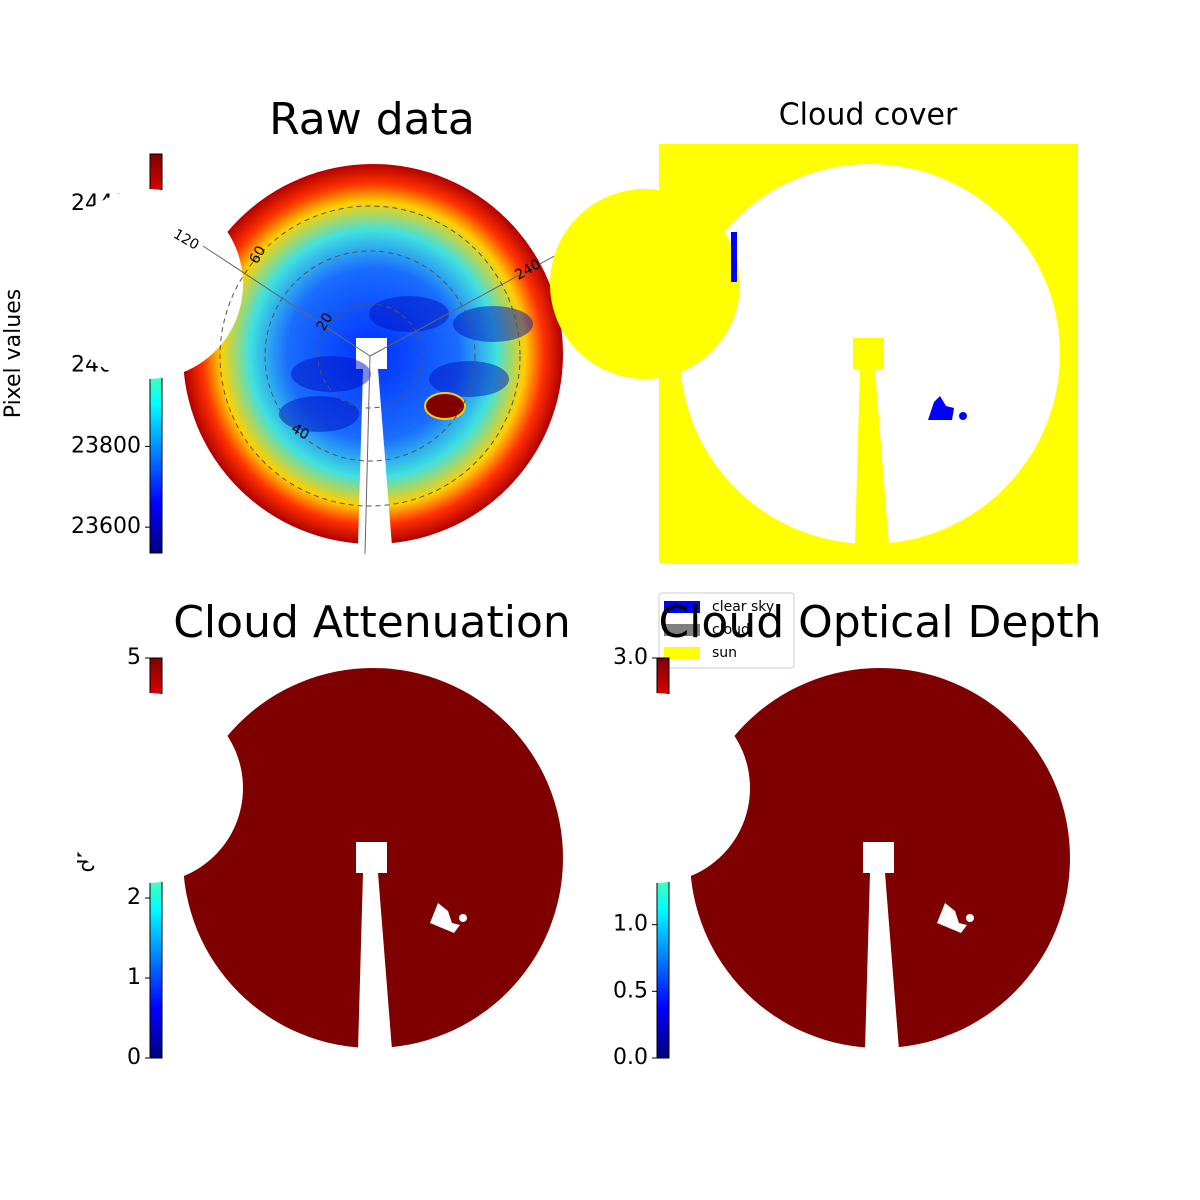 The width and height of the screenshot is (1200, 1200). What do you see at coordinates (724, 653) in the screenshot?
I see `legend-label: sun` at bounding box center [724, 653].